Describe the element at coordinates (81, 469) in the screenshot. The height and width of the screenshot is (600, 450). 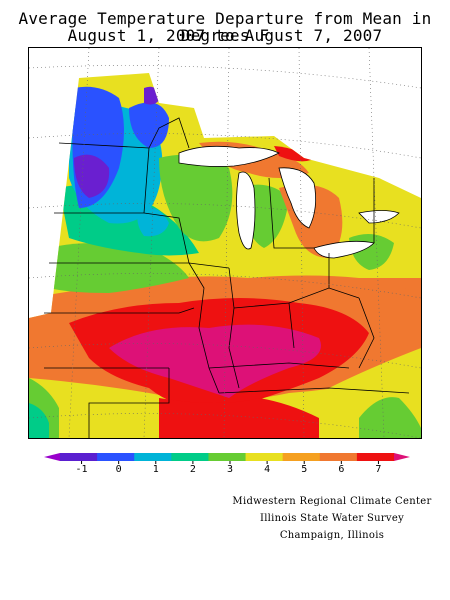
I see `legend-label: -1` at that location.